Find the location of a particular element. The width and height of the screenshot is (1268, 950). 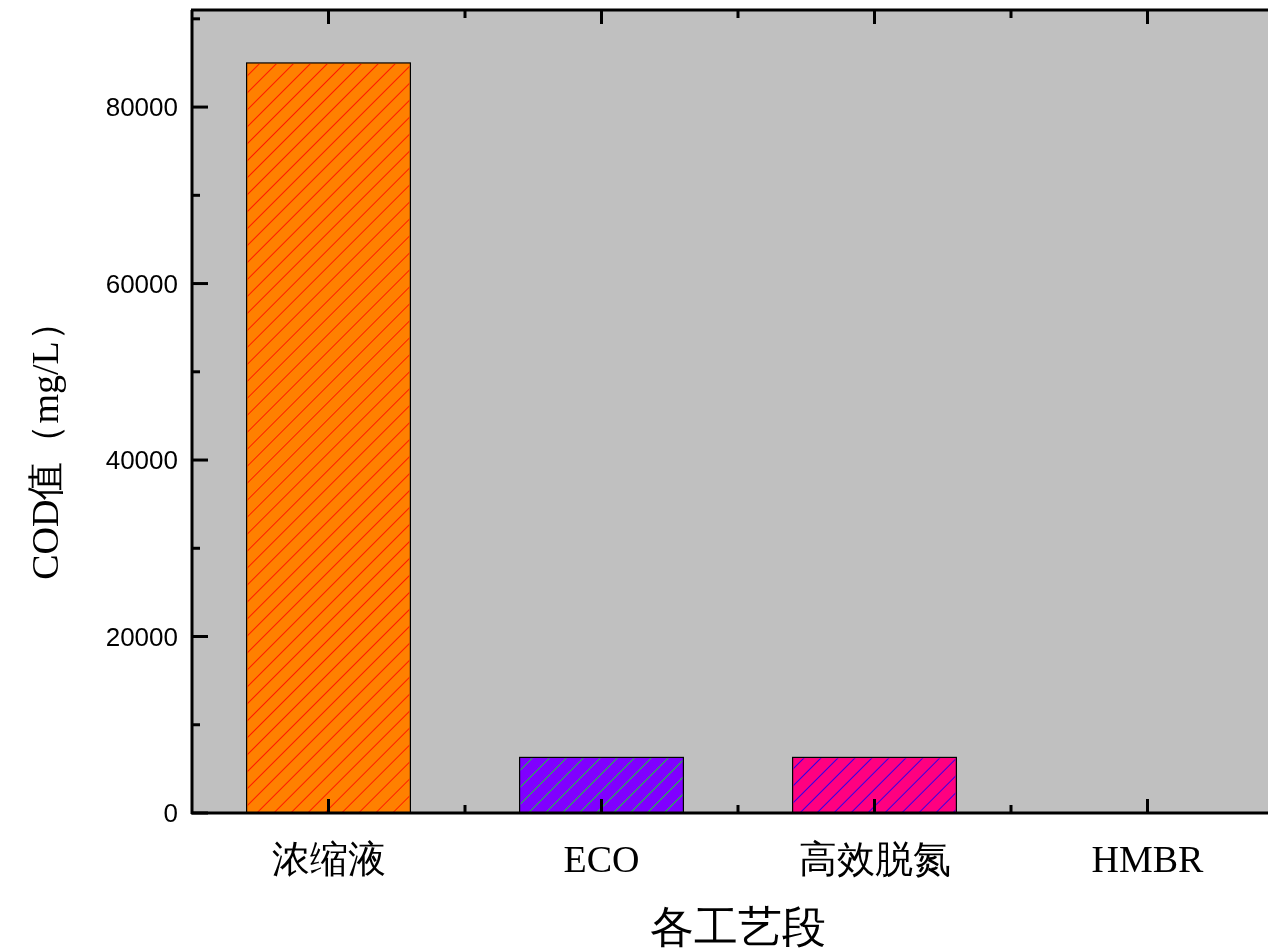

x-tick-label: ECO is located at coordinates (601, 859).